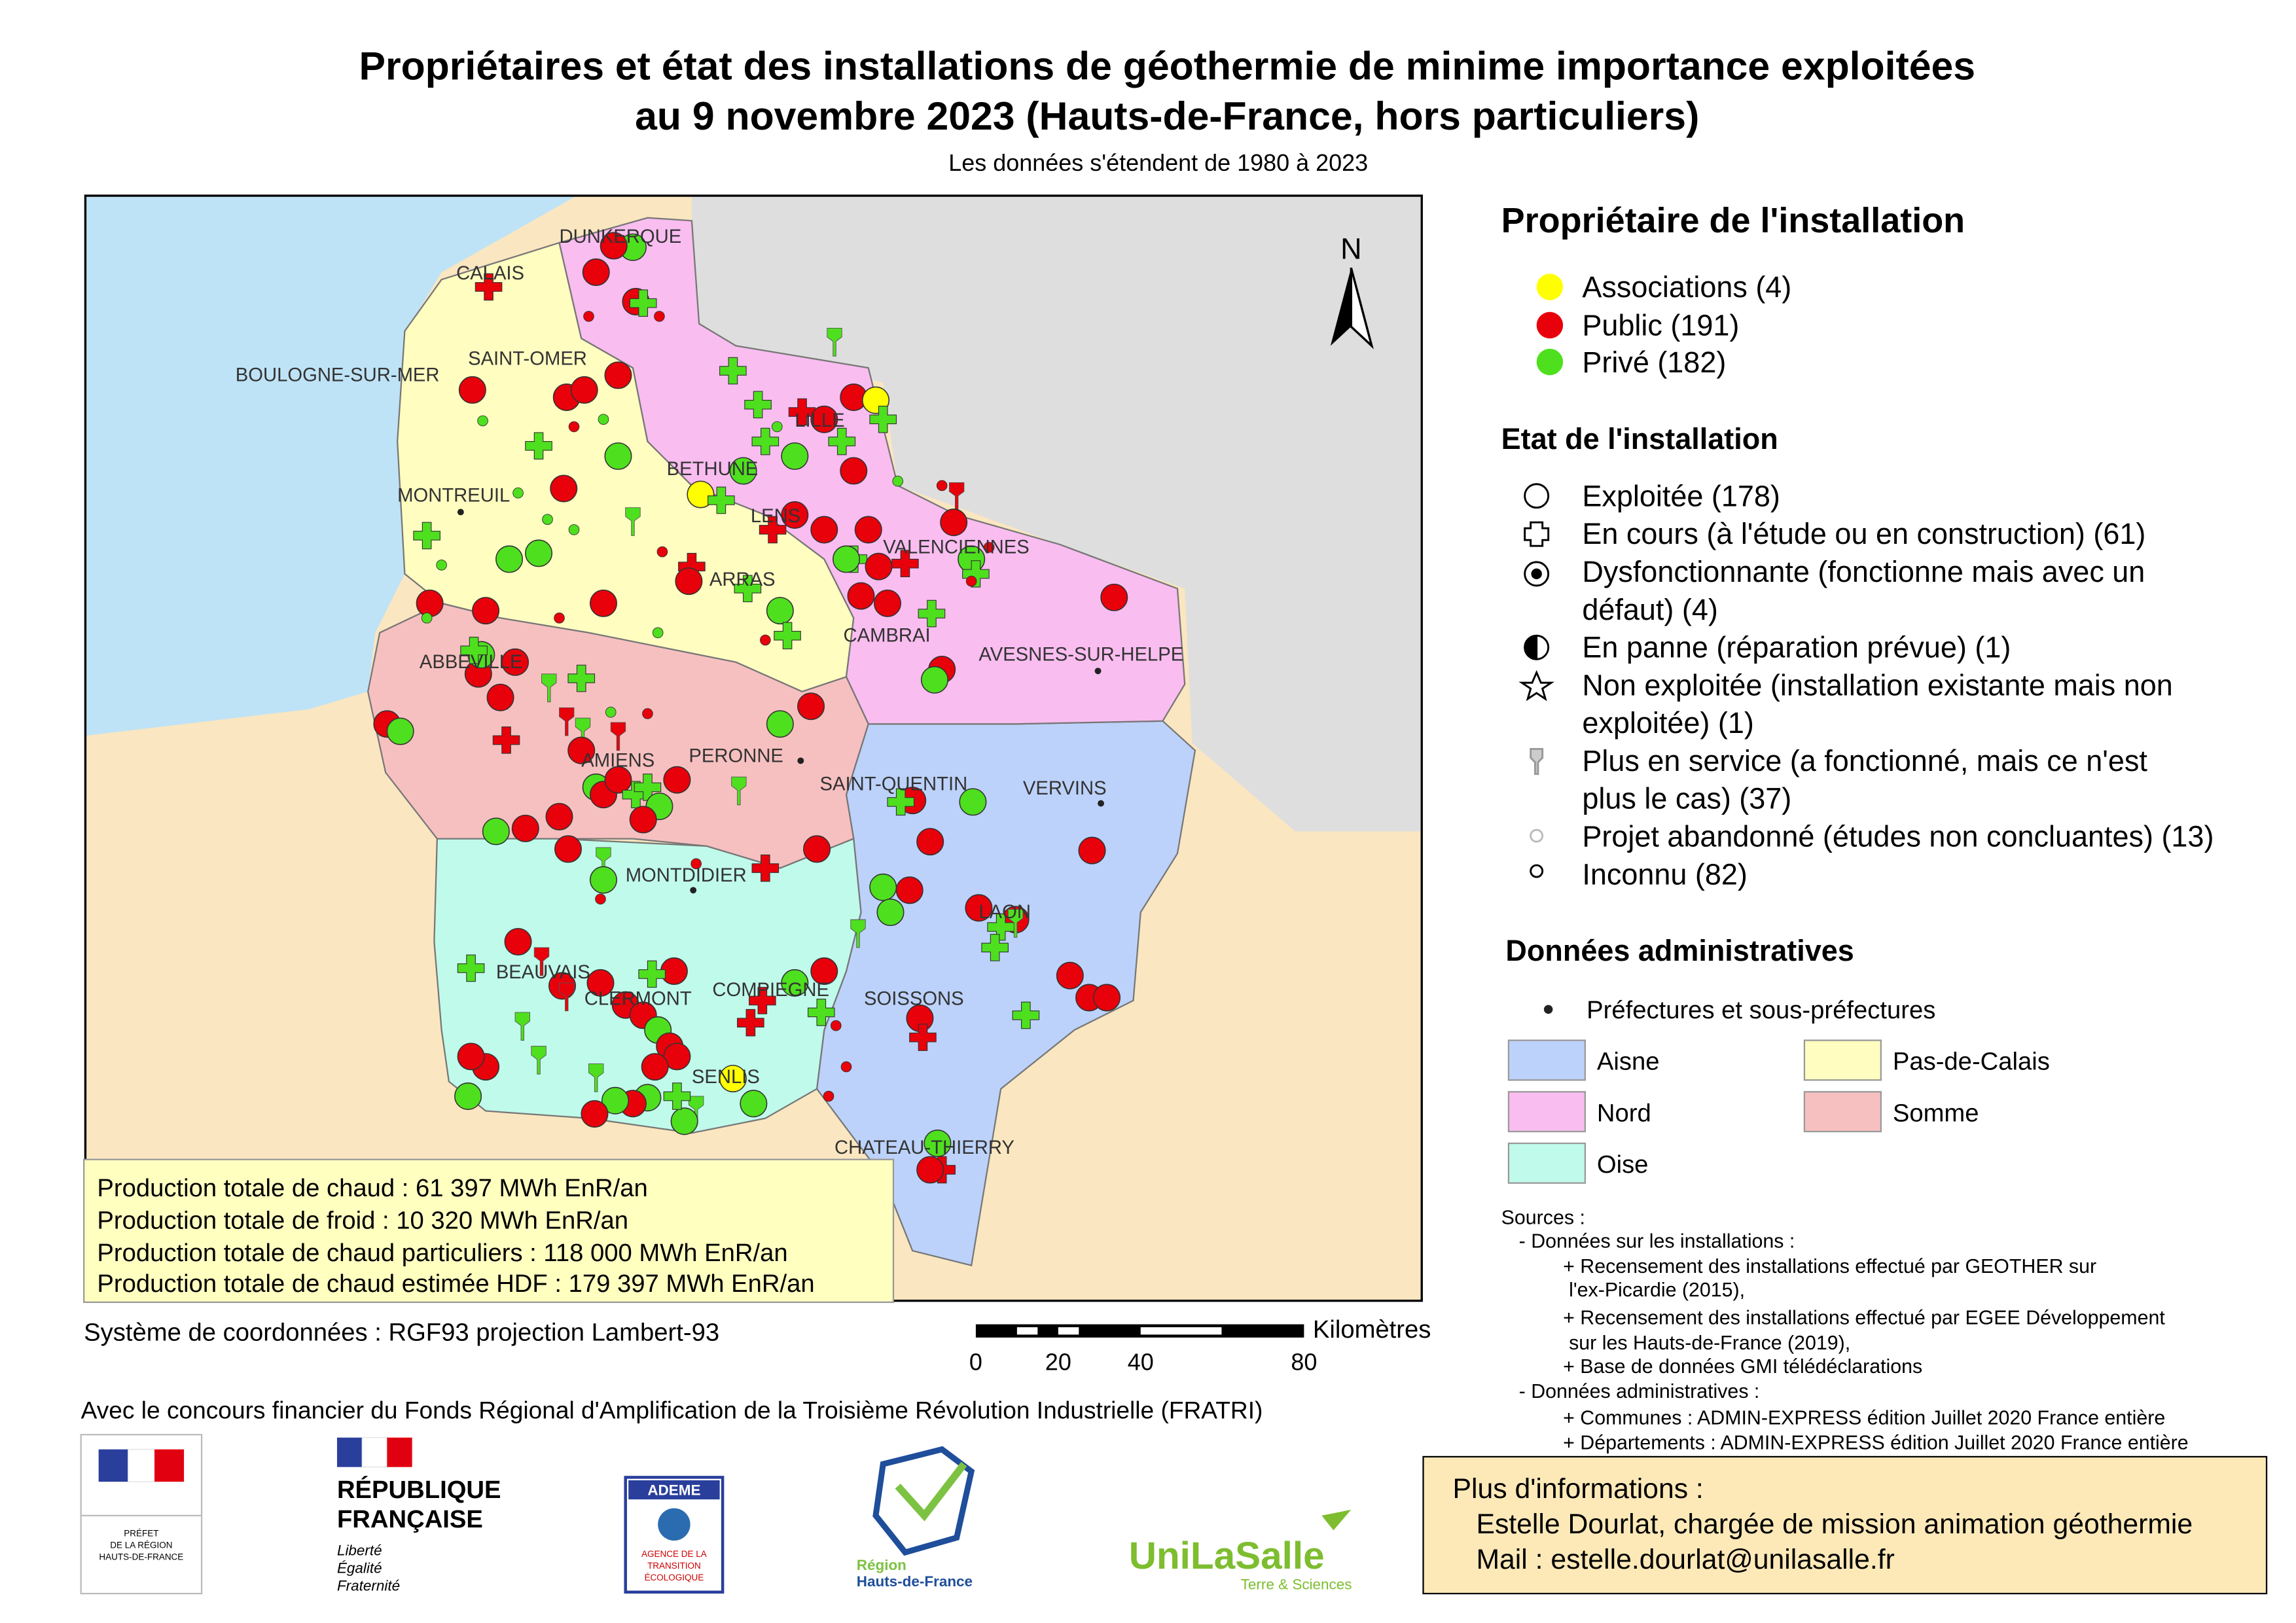 The image size is (2296, 1623). Describe the element at coordinates (1709, 1343) in the screenshot. I see `source-line: sur les Hauts-de-France (2019),` at that location.